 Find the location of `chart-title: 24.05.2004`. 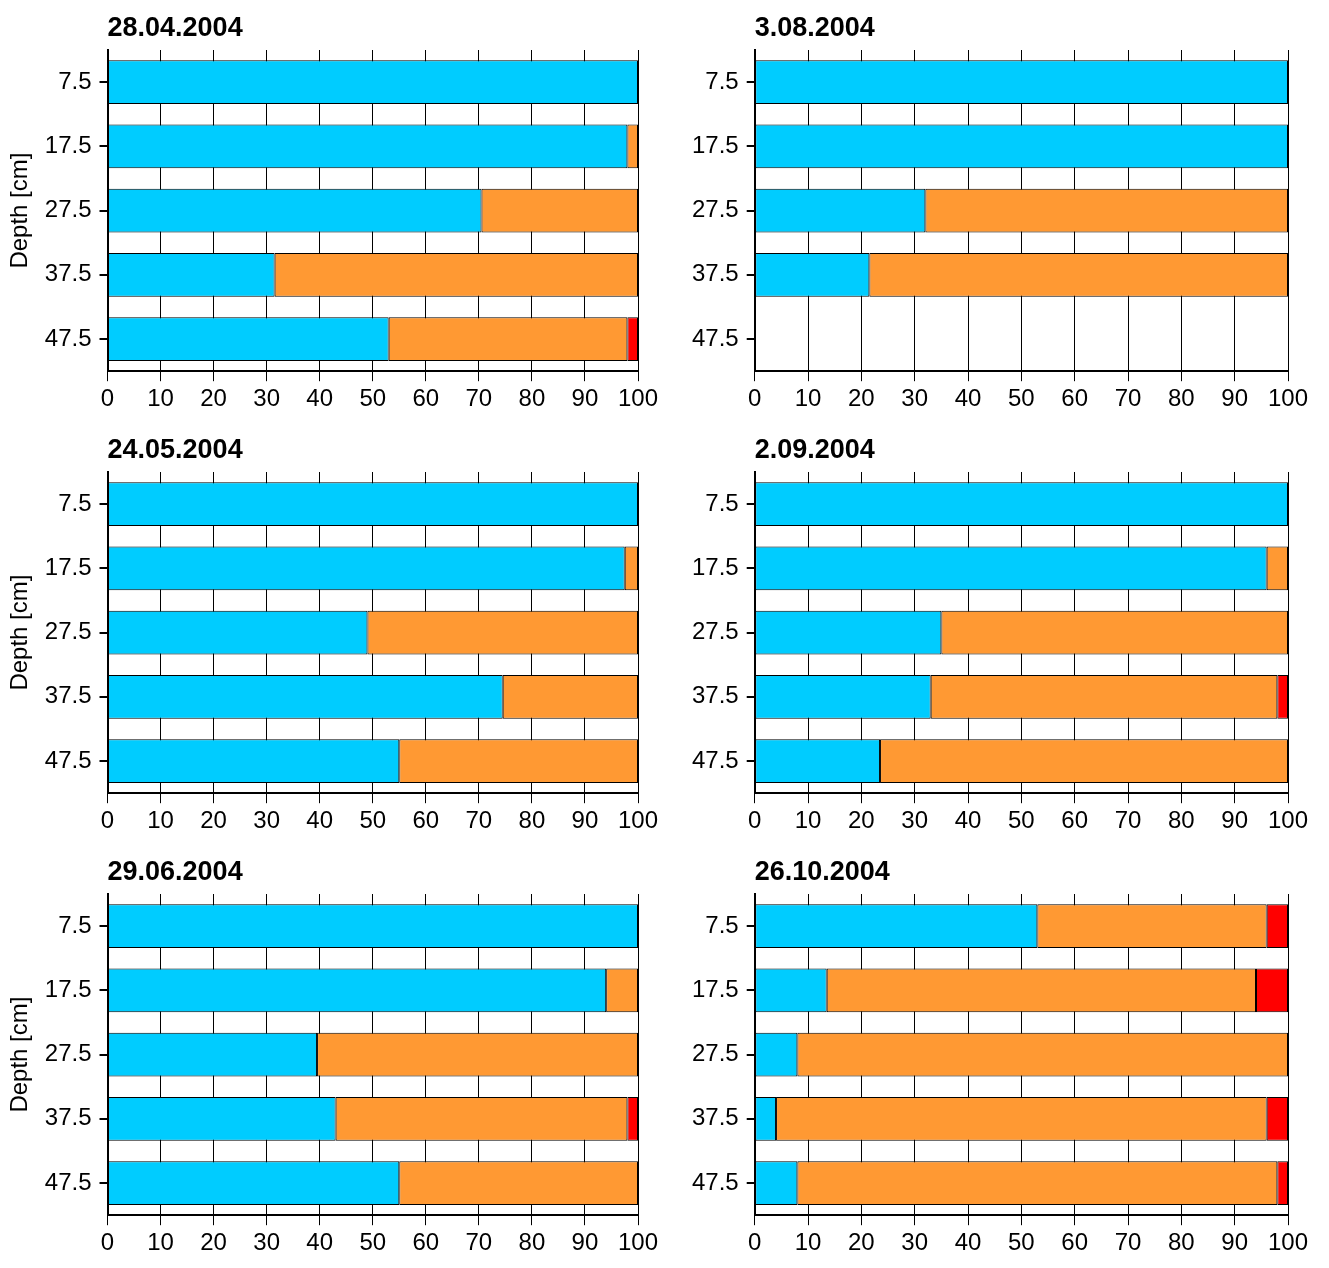

chart-title: 24.05.2004 is located at coordinates (175, 449).